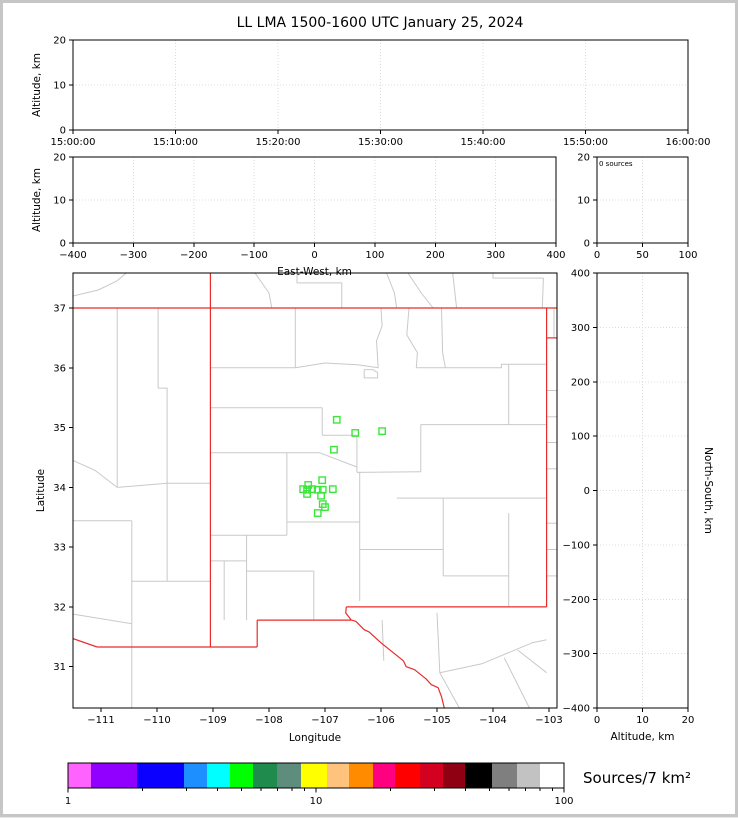  What do you see at coordinates (324, 720) in the screenshot?
I see `x-tick-label: −107` at bounding box center [324, 720].